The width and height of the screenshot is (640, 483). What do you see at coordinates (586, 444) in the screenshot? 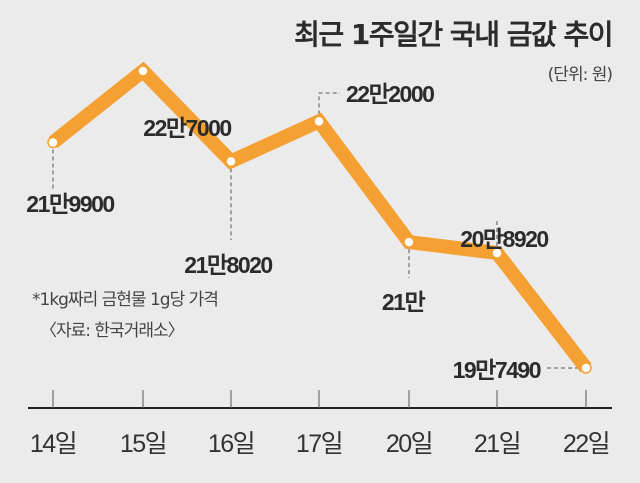
I see `x-tick-label: 22일` at bounding box center [586, 444].